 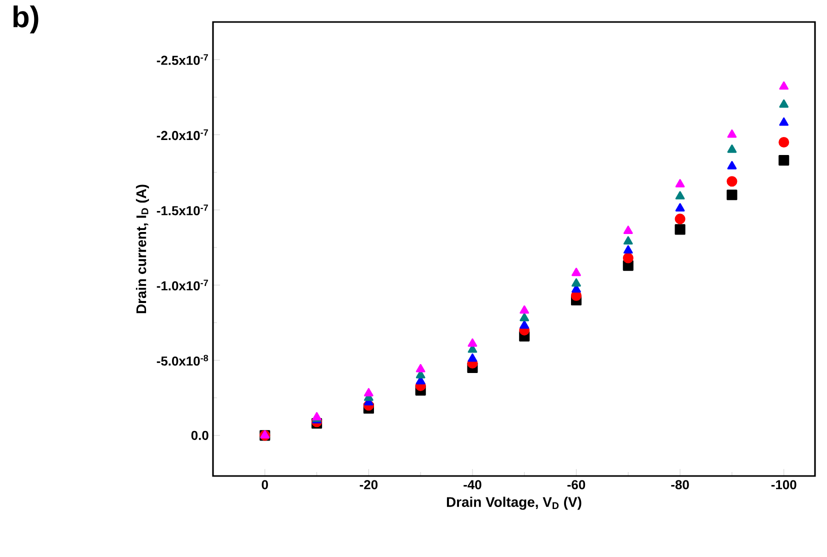 What do you see at coordinates (142, 249) in the screenshot?
I see `y-axis-title: Drain current, I$_{D}$ (A)` at bounding box center [142, 249].